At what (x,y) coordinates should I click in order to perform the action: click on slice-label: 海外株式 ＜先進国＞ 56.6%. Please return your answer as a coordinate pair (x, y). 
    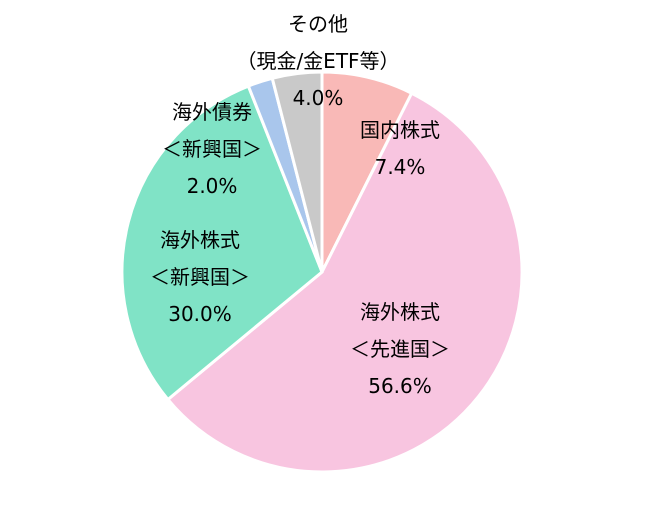
    Looking at the image, I should click on (400, 349).